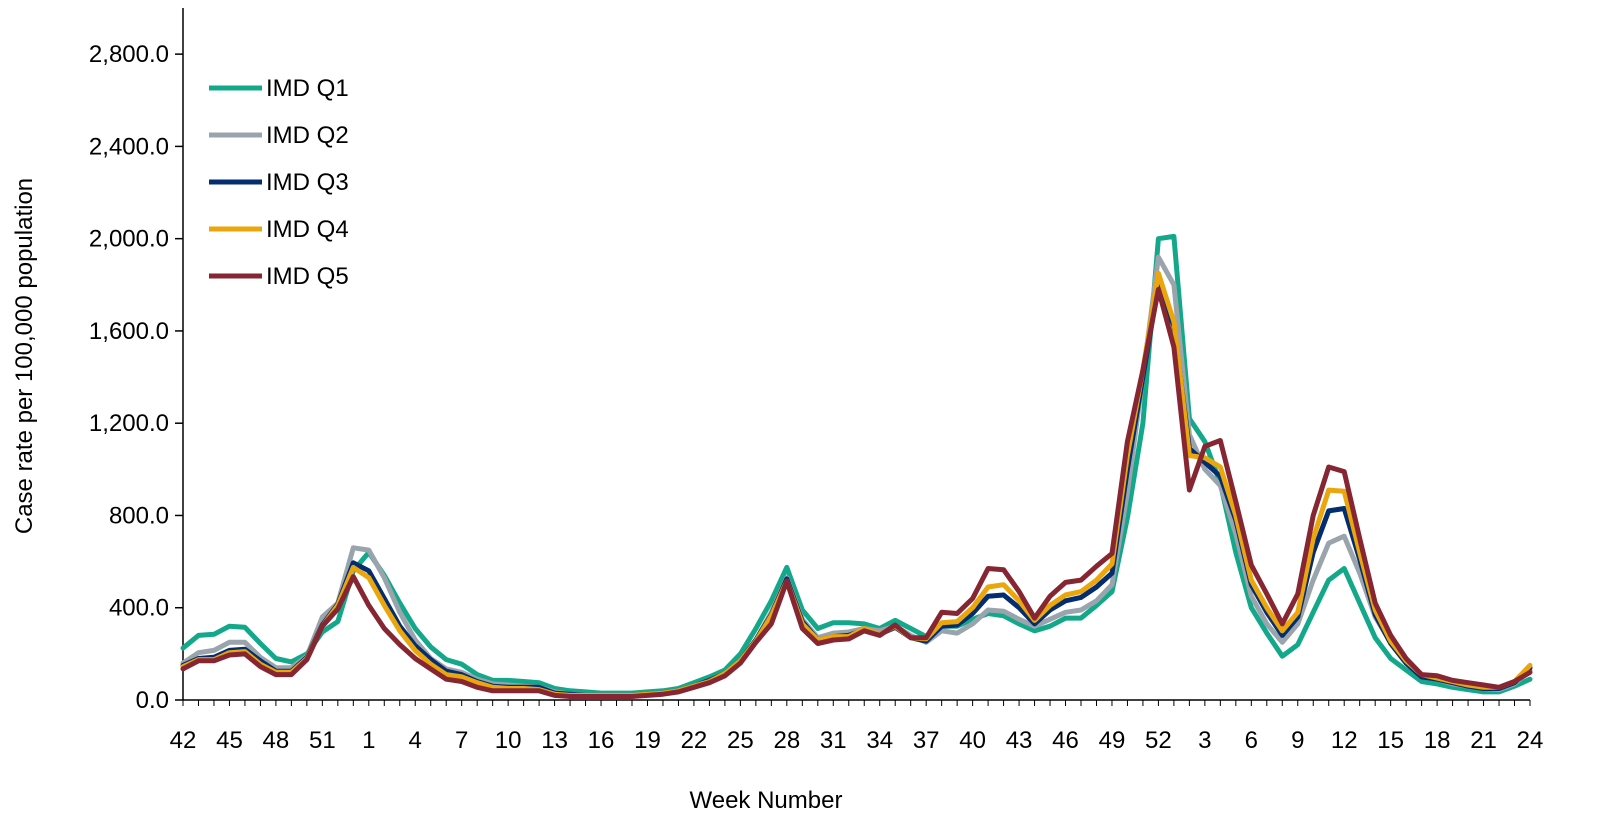 Image resolution: width=1604 pixels, height=833 pixels. Describe the element at coordinates (307, 135) in the screenshot. I see `legend-label: IMD Q2` at that location.